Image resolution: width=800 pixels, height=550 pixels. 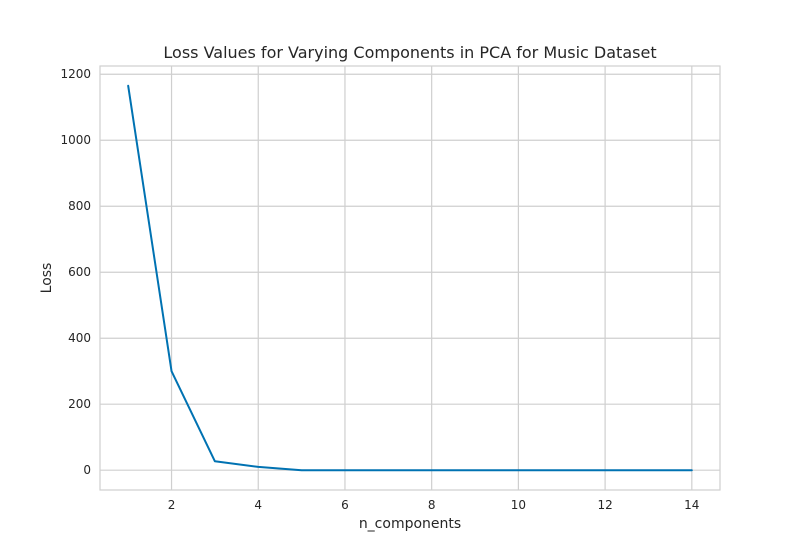 I want to click on x-tick-label: 10, so click(x=518, y=505).